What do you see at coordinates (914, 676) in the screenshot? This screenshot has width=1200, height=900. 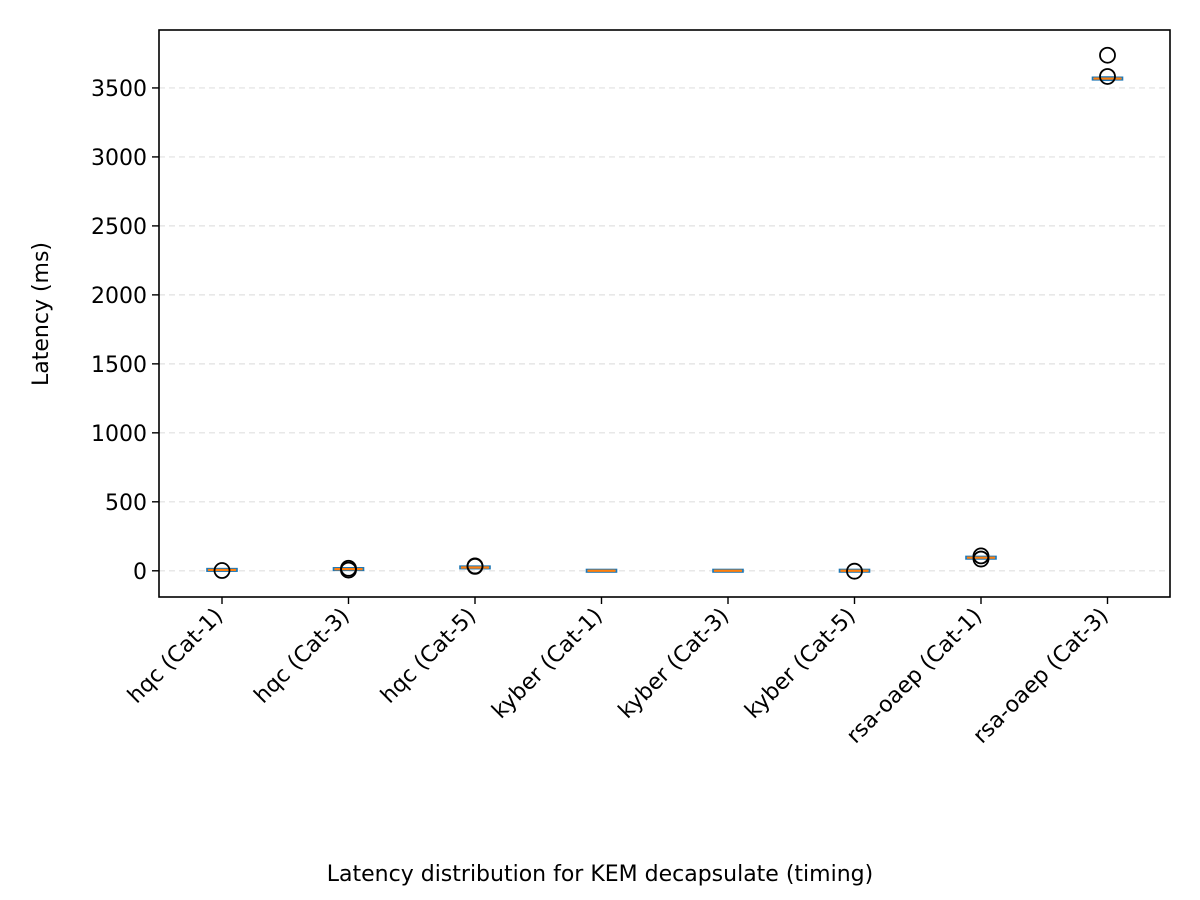 I see `x-tick-label: rsa-oaep (Cat-1)` at bounding box center [914, 676].